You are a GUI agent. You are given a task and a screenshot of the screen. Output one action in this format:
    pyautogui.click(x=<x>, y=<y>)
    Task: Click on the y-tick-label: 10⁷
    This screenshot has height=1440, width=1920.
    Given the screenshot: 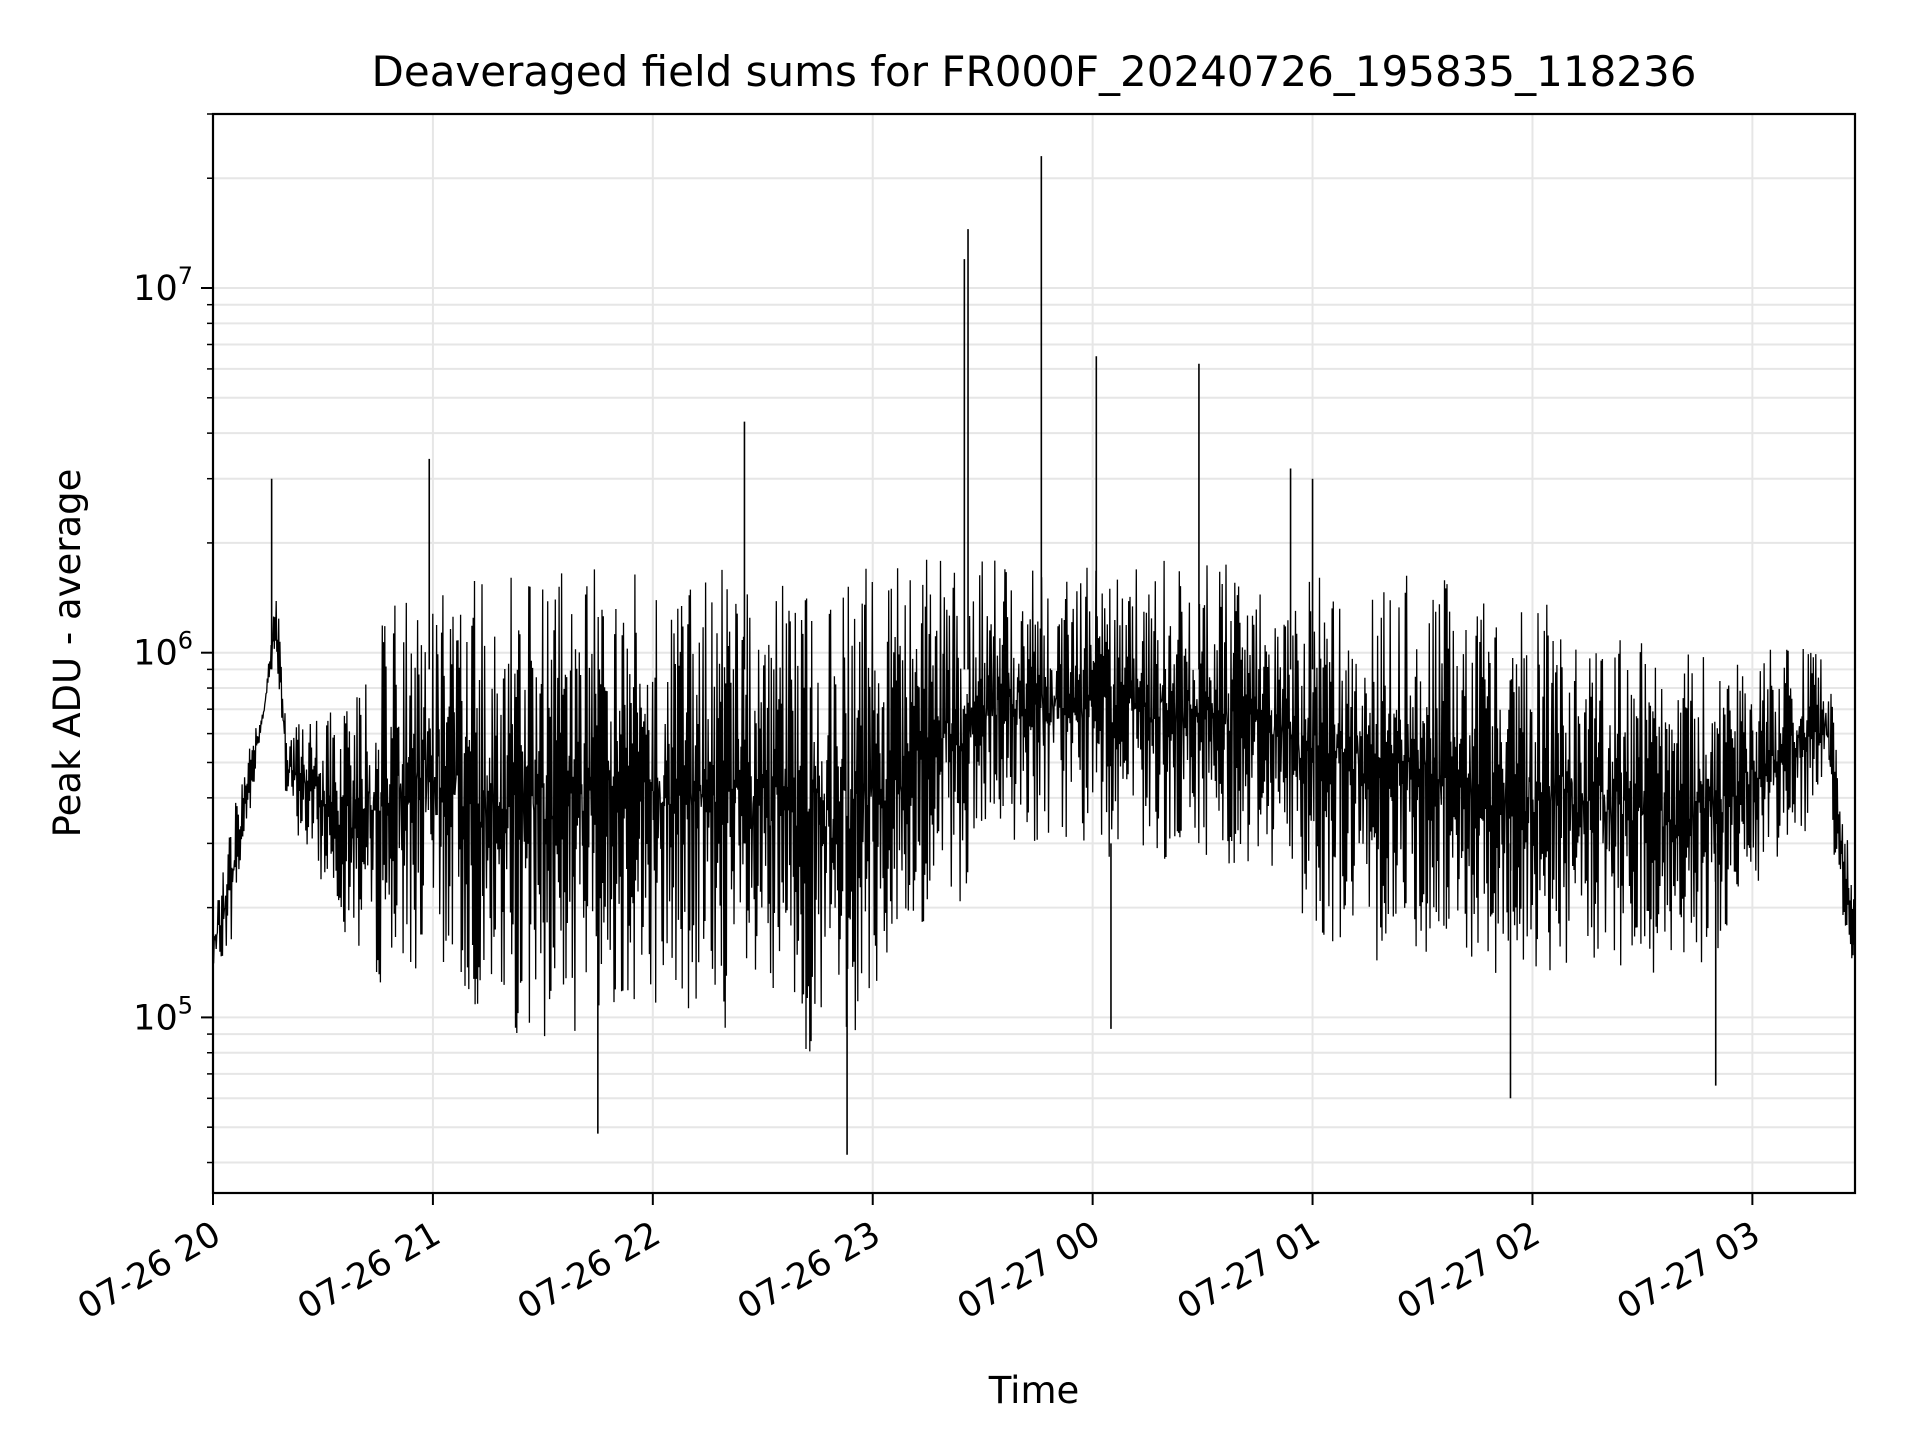 What is the action you would take?
    pyautogui.click(x=163, y=285)
    